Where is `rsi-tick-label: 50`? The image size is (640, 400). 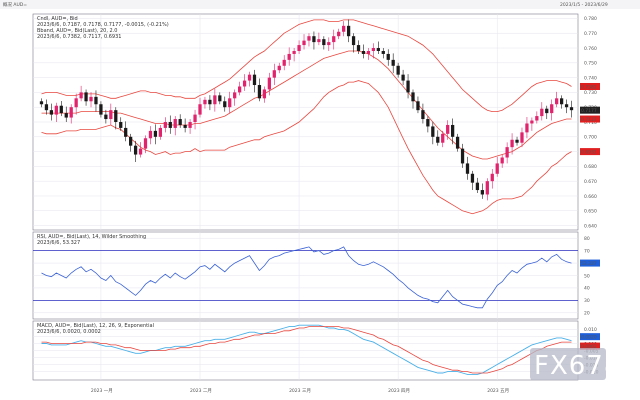
rsi-tick-label: 50 is located at coordinates (587, 276).